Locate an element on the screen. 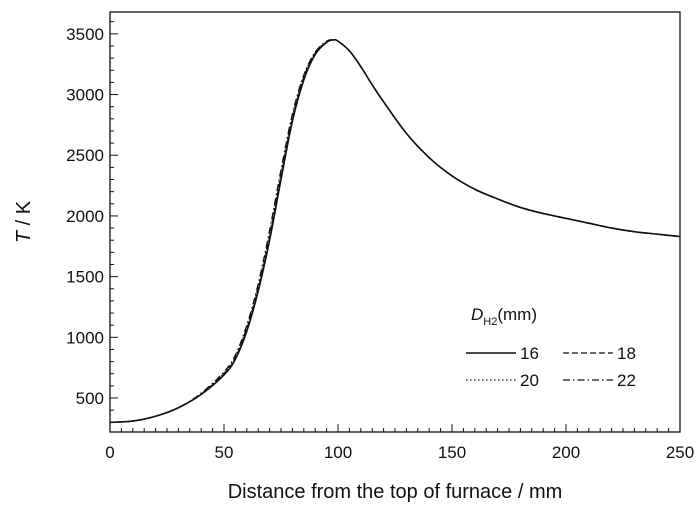 The image size is (700, 505). x-tick-label: 50 is located at coordinates (224, 452).